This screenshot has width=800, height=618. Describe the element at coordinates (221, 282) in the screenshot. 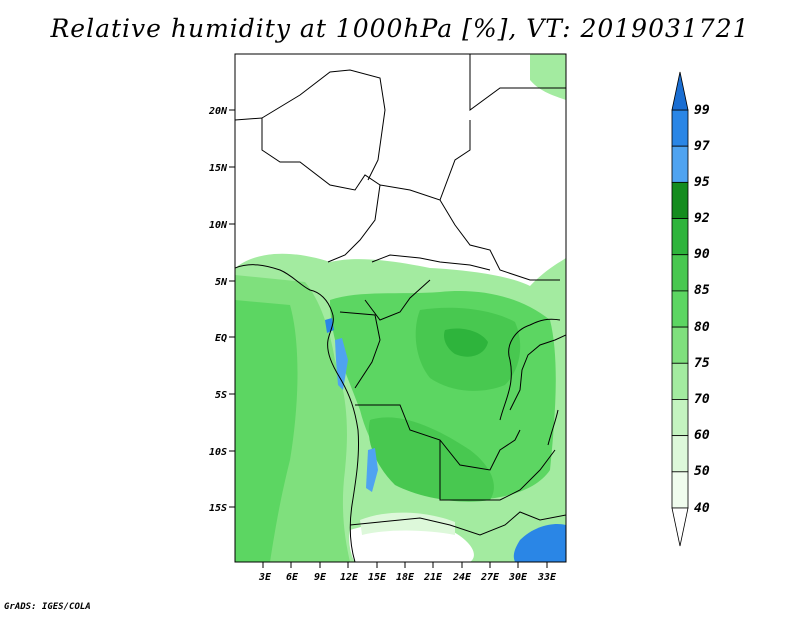

I see `lat-label: 5N` at that location.